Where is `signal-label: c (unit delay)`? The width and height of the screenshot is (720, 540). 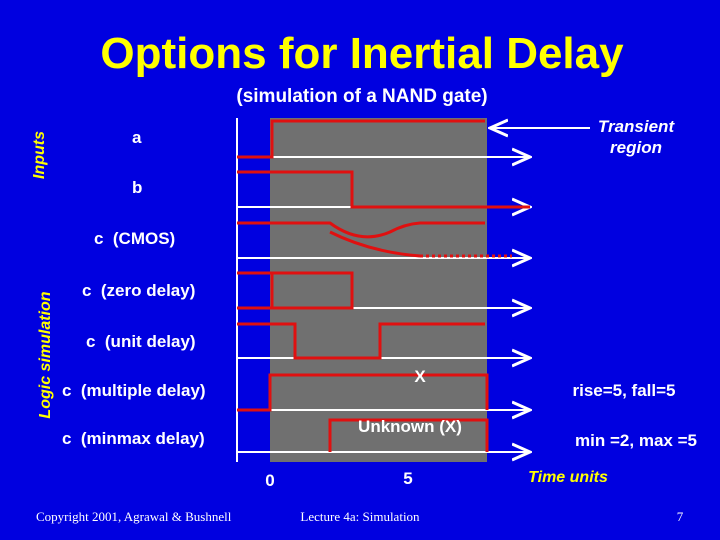
signal-label: c (unit delay) is located at coordinates (141, 341).